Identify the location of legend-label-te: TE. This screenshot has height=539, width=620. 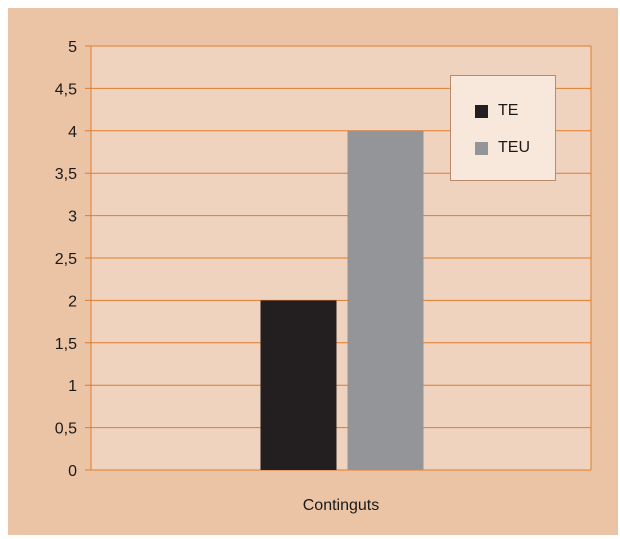
(508, 110).